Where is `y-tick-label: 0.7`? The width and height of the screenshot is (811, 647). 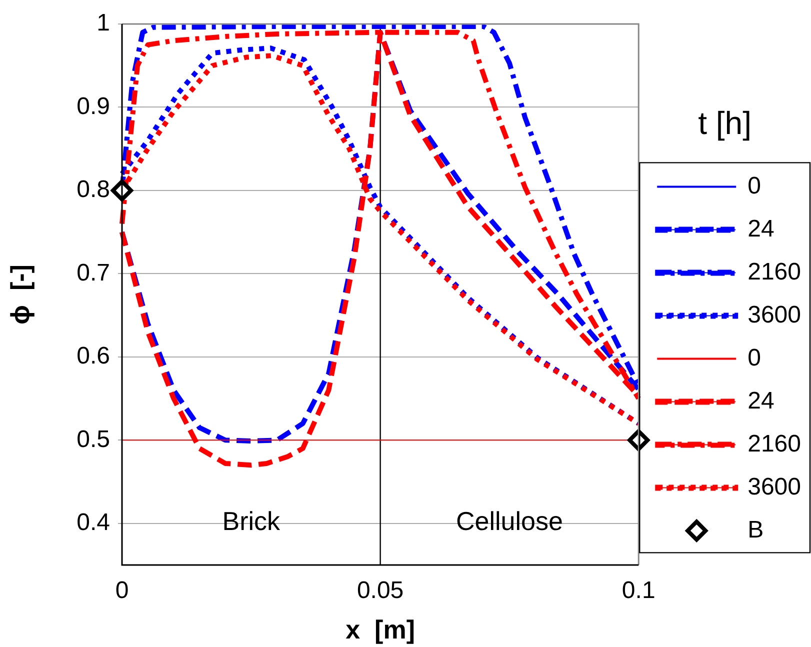
y-tick-label: 0.7 is located at coordinates (93, 272).